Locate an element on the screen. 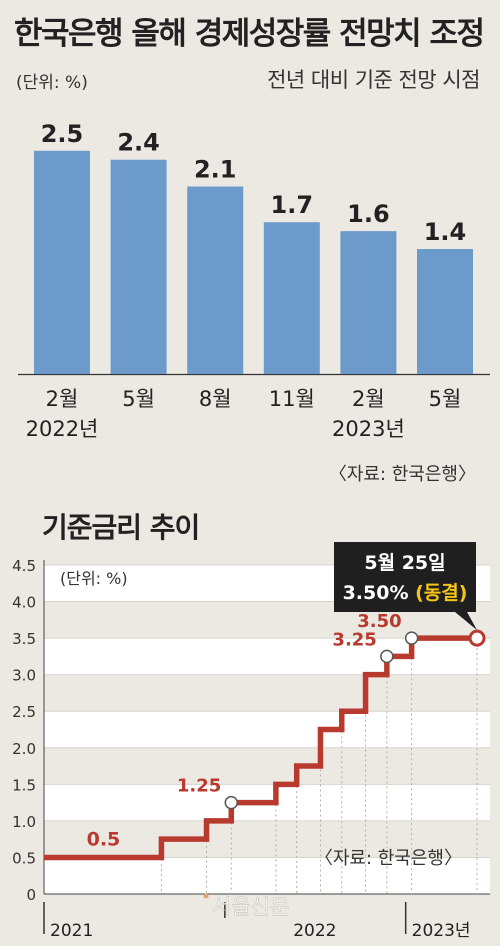  x-year-label-2: 2023년 is located at coordinates (441, 931).